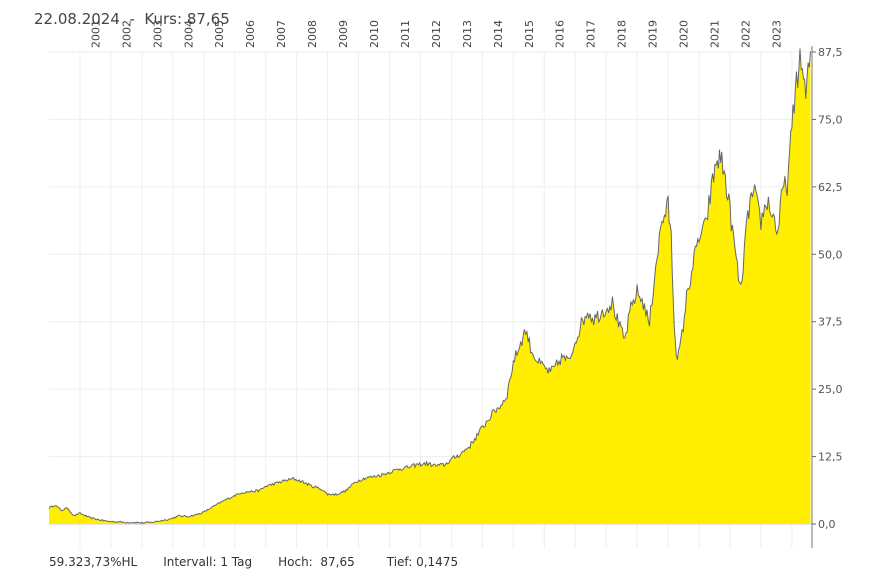 The width and height of the screenshot is (874, 577). Describe the element at coordinates (188, 34) in the screenshot. I see `x-tick-label: 2004` at that location.